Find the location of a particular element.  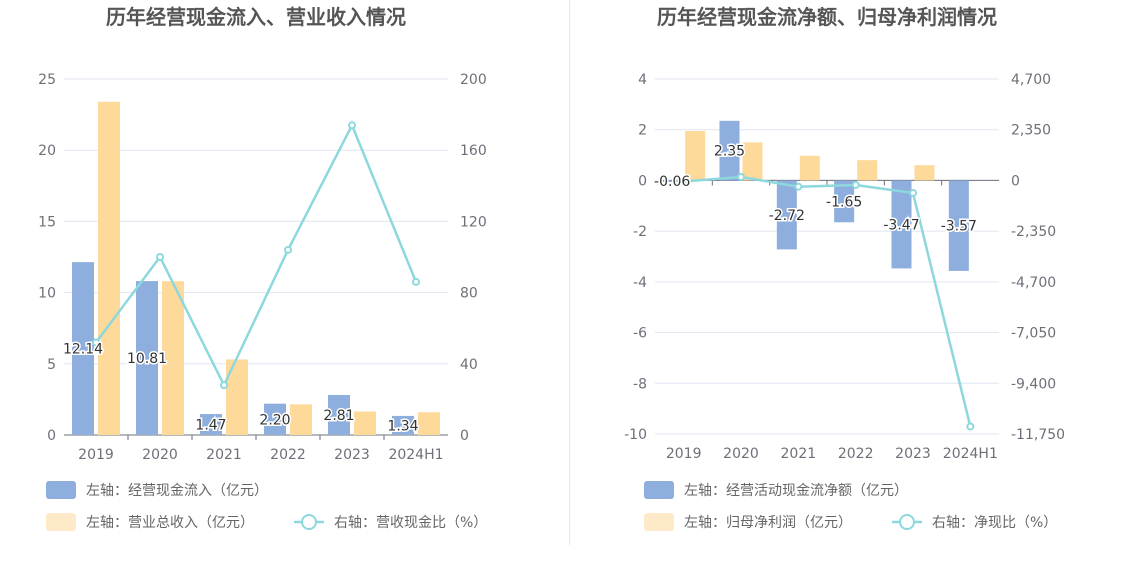

y-left-tick-label: 4 is located at coordinates (642, 80).